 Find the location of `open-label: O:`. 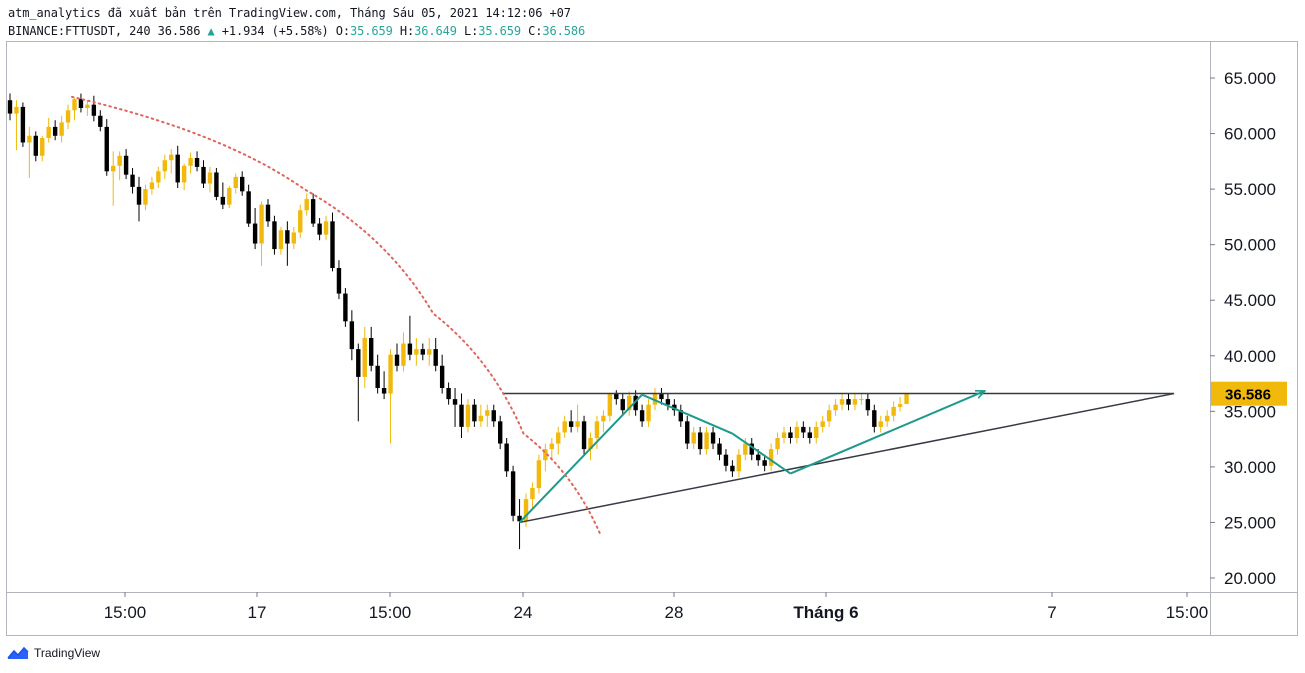

open-label: O: is located at coordinates (342, 31).